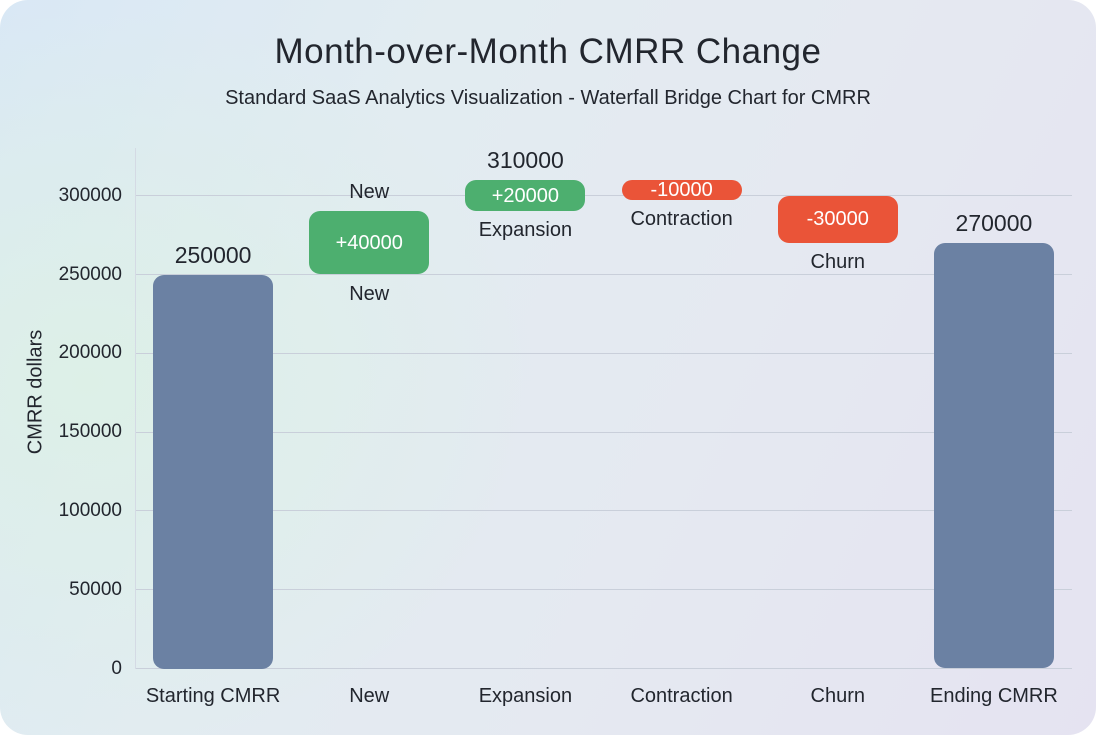  What do you see at coordinates (90, 432) in the screenshot?
I see `y-tick-label-150000: 150000` at bounding box center [90, 432].